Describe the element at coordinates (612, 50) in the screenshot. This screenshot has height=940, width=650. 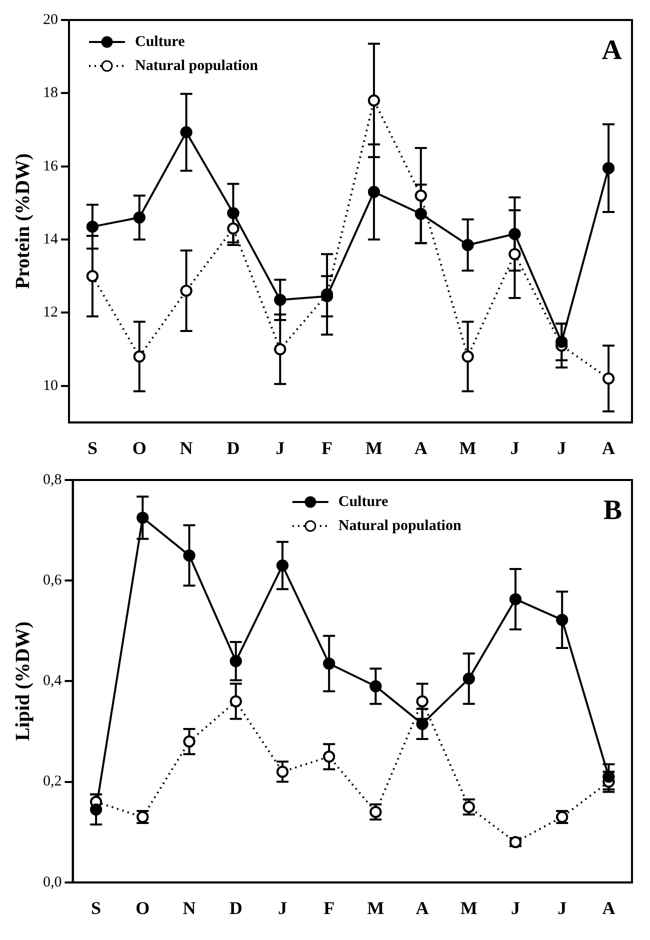
I see `annotation: A` at that location.